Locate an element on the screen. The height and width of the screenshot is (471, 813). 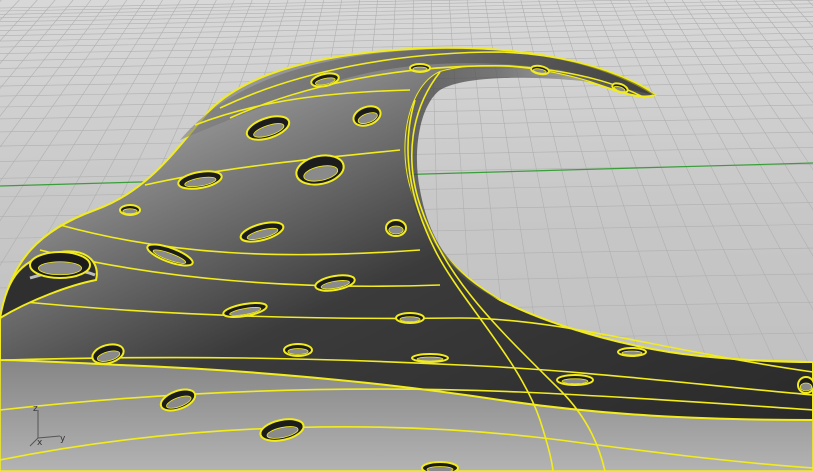
wave-crest is located at coordinates (417, 95).